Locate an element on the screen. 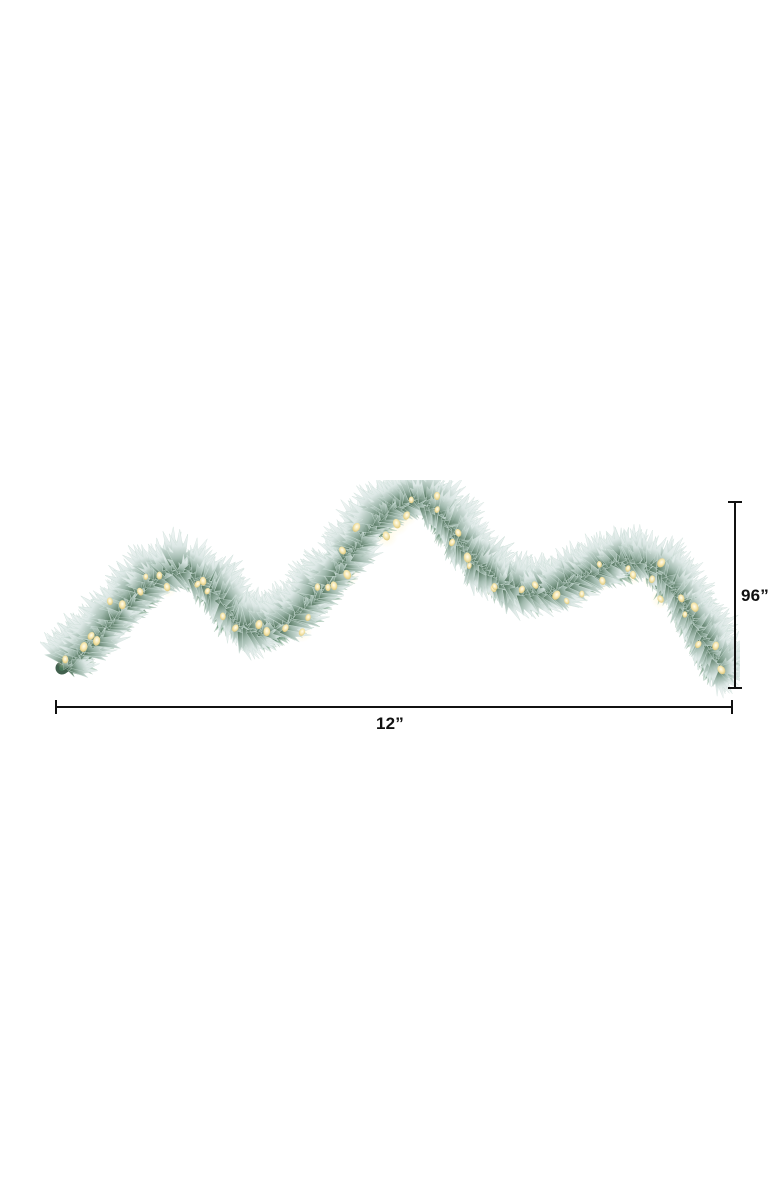 This screenshot has height=1196, width=780. width-dimension-cap-right is located at coordinates (732, 707).